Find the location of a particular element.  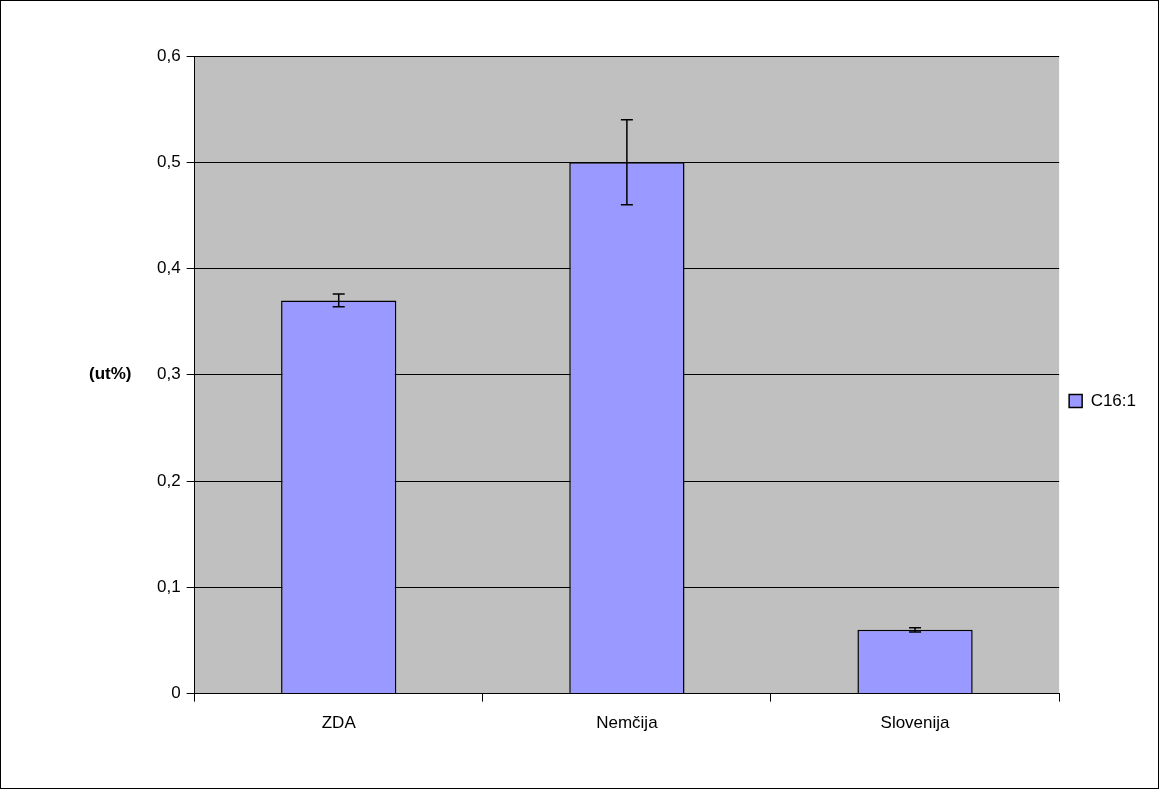

y-tick-label: 0,6 is located at coordinates (168, 55).